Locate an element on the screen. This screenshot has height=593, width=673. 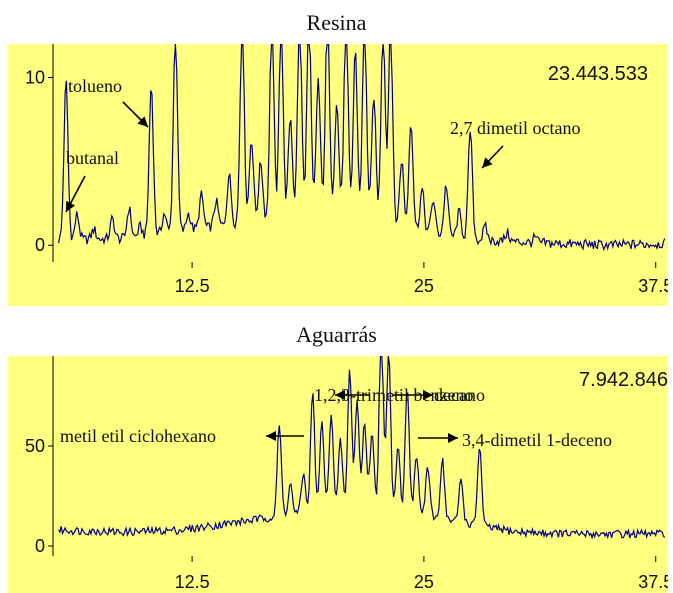
peak-annotation: tolueno is located at coordinates (95, 86).